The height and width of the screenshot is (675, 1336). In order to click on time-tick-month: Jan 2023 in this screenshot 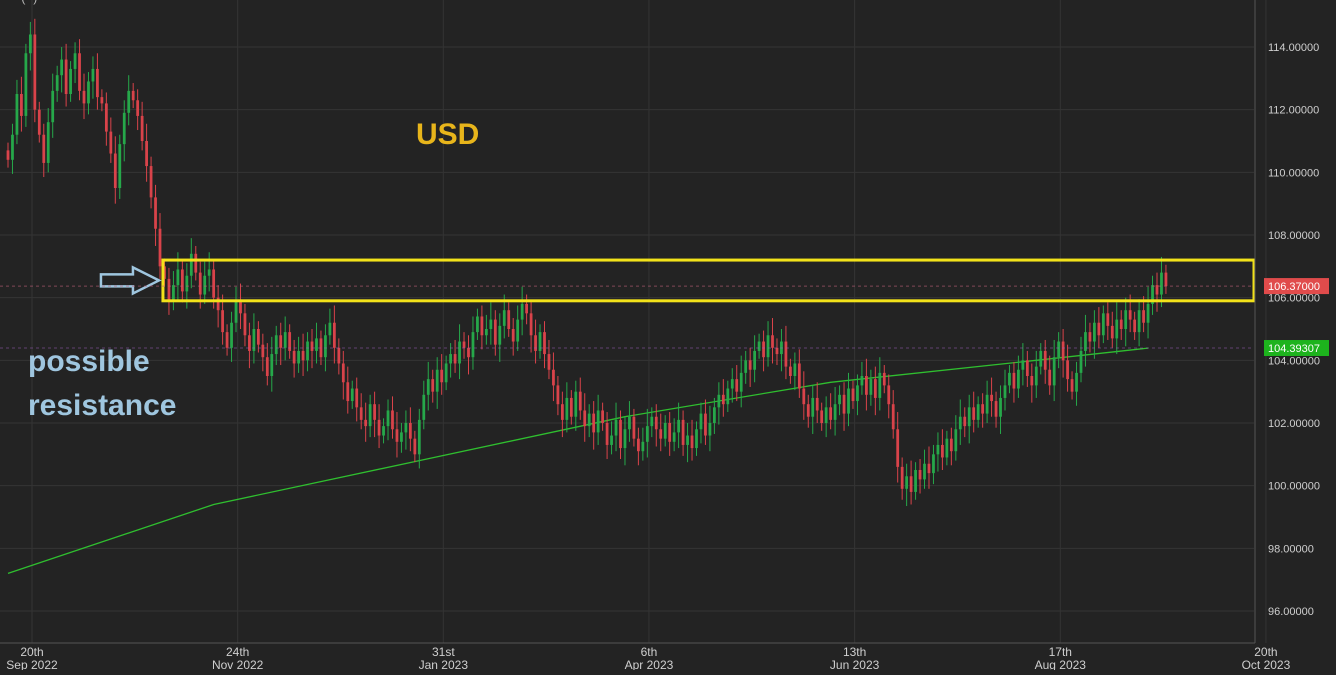, I will do `click(444, 664)`.